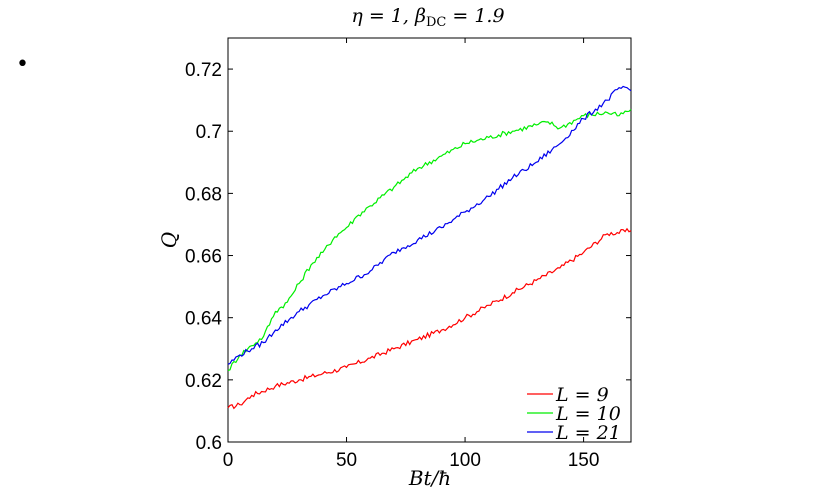 Image resolution: width=830 pixels, height=496 pixels. I want to click on y-tick-label: 0.72, so click(203, 70).